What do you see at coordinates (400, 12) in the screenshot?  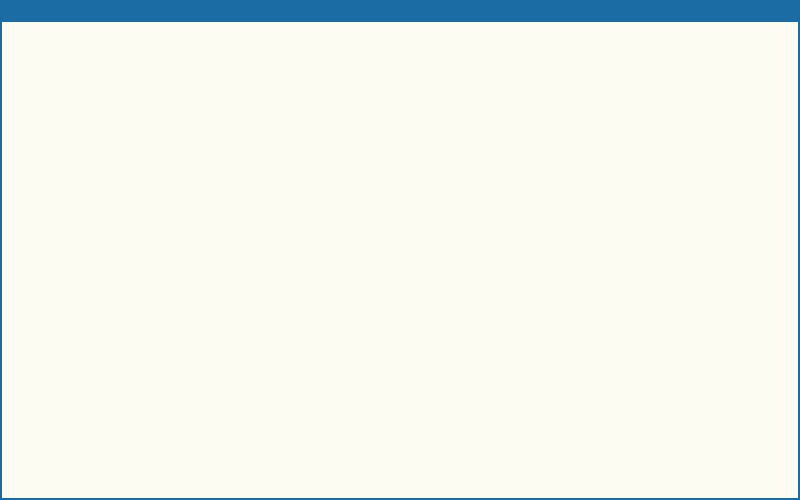 I see `chart-title-bar` at bounding box center [400, 12].